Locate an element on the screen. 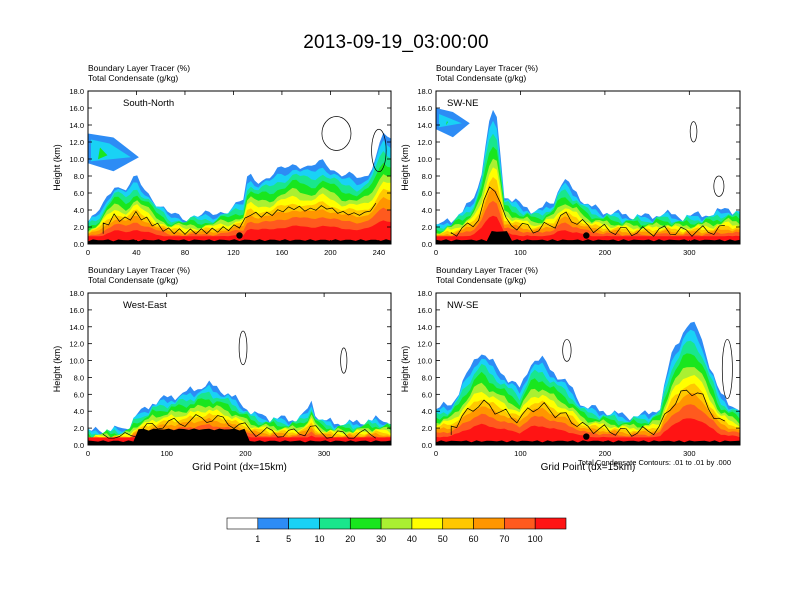 This screenshot has width=792, height=612. x-tick-label: 120 is located at coordinates (233, 252).